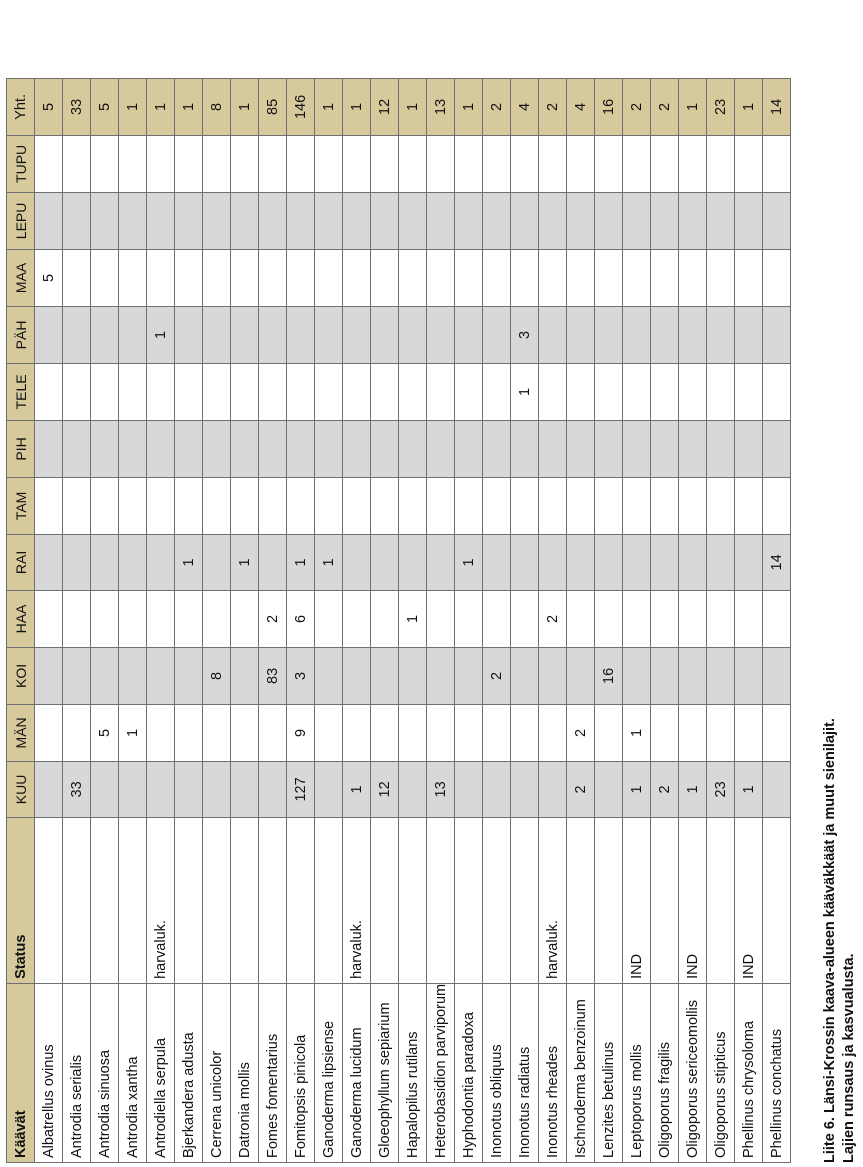 The width and height of the screenshot is (863, 1167). I want to click on table-row: Phellinus conchatus 14 14, so click(776, 620).